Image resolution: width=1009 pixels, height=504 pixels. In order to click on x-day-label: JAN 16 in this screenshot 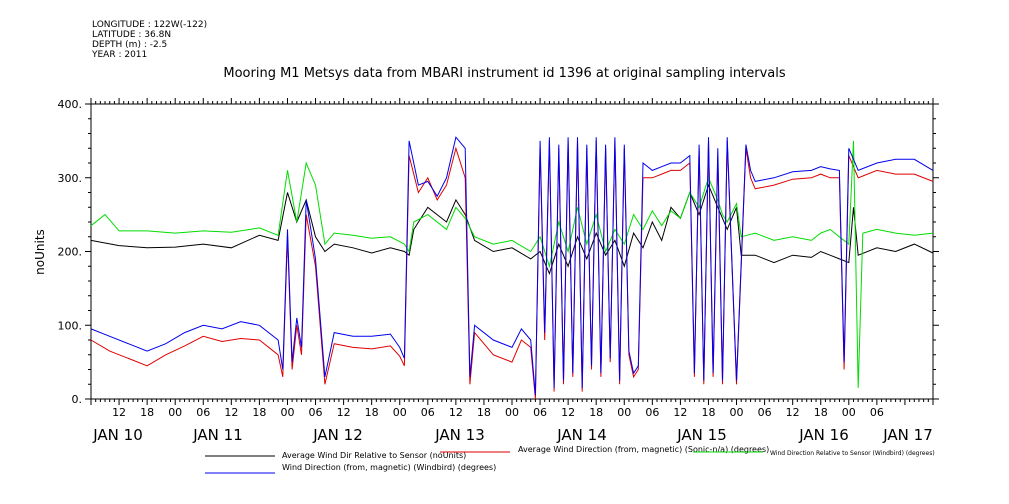, I will do `click(823, 435)`.